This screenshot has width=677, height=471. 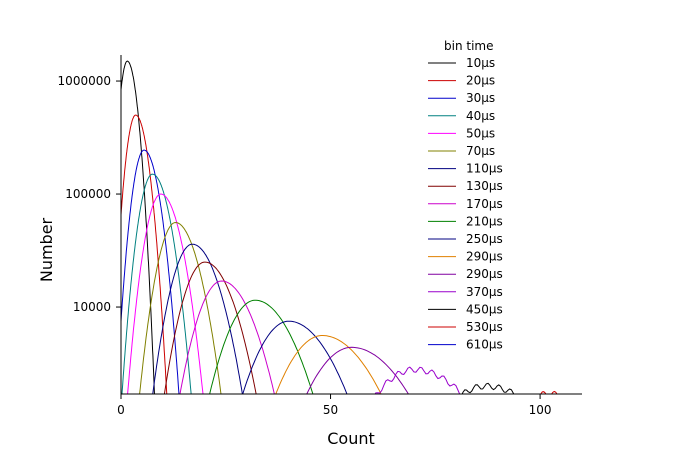 I want to click on legend-label: 70µs, so click(x=480, y=151).